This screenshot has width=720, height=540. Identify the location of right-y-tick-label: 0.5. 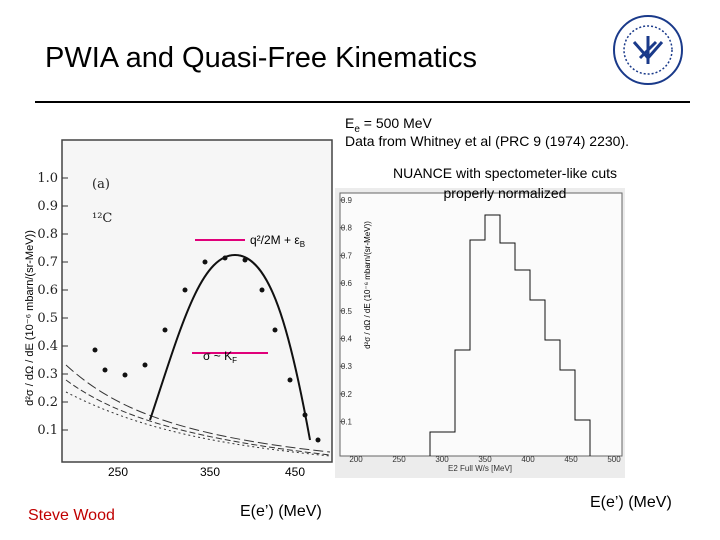
(347, 311).